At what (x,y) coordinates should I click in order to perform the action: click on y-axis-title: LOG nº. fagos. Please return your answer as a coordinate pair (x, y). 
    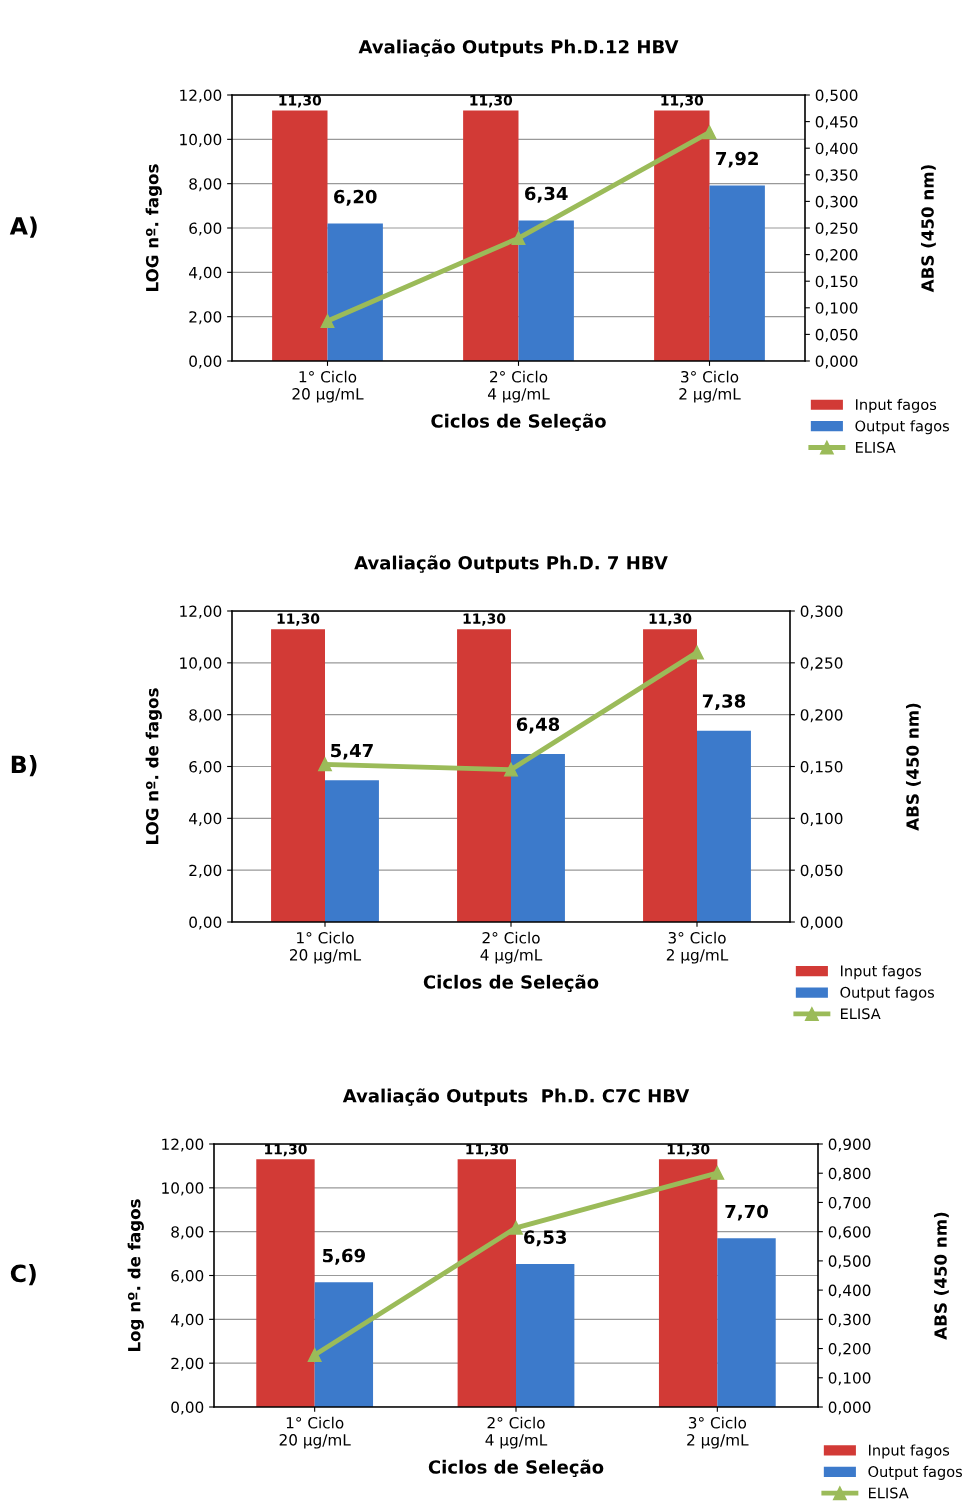
    Looking at the image, I should click on (153, 227).